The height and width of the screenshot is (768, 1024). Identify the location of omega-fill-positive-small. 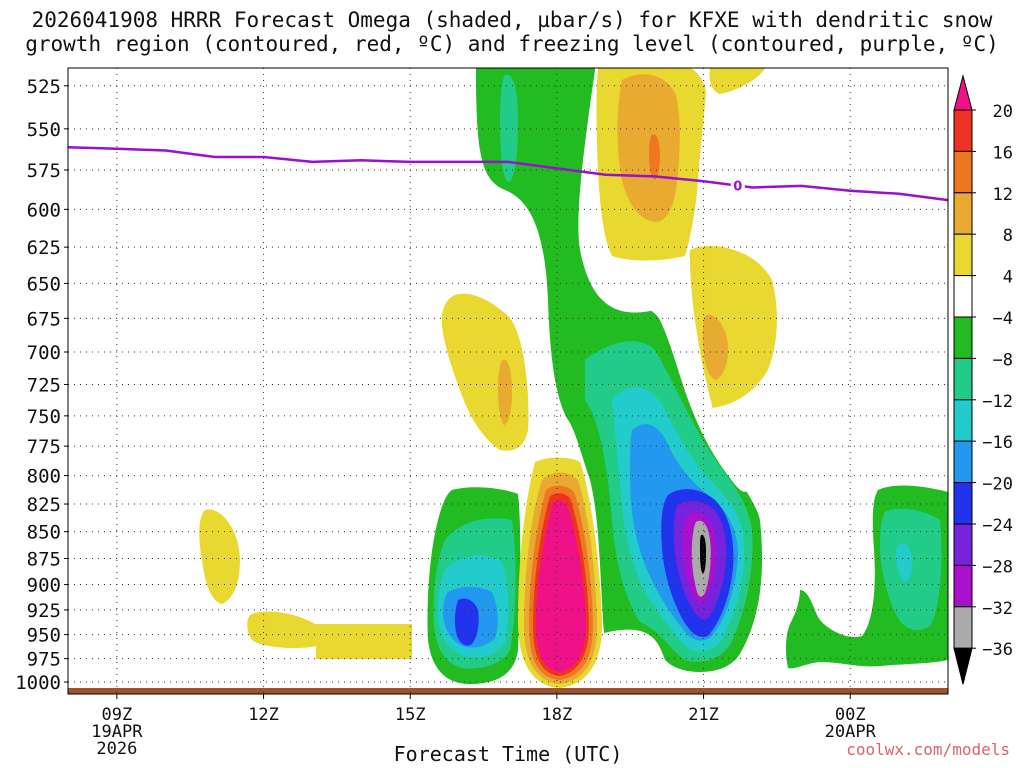
(219, 556).